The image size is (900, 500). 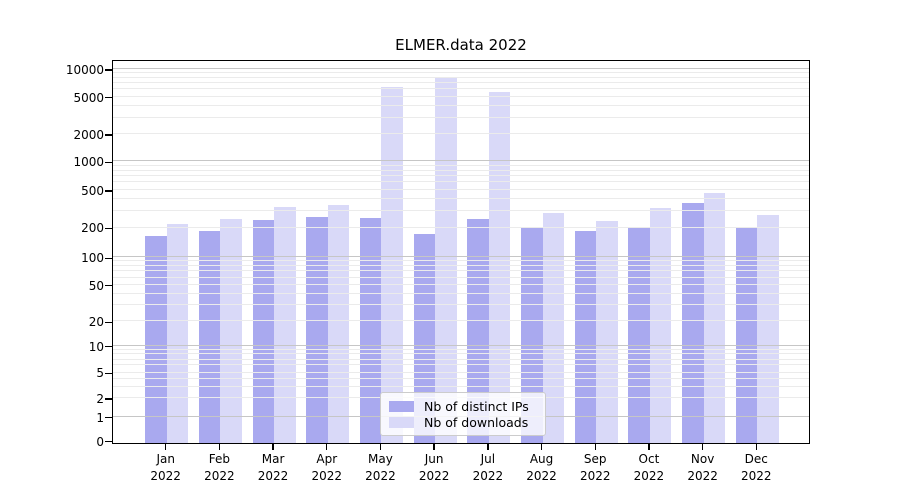 I want to click on y-tick-label-2000: 2000, so click(x=88, y=134).